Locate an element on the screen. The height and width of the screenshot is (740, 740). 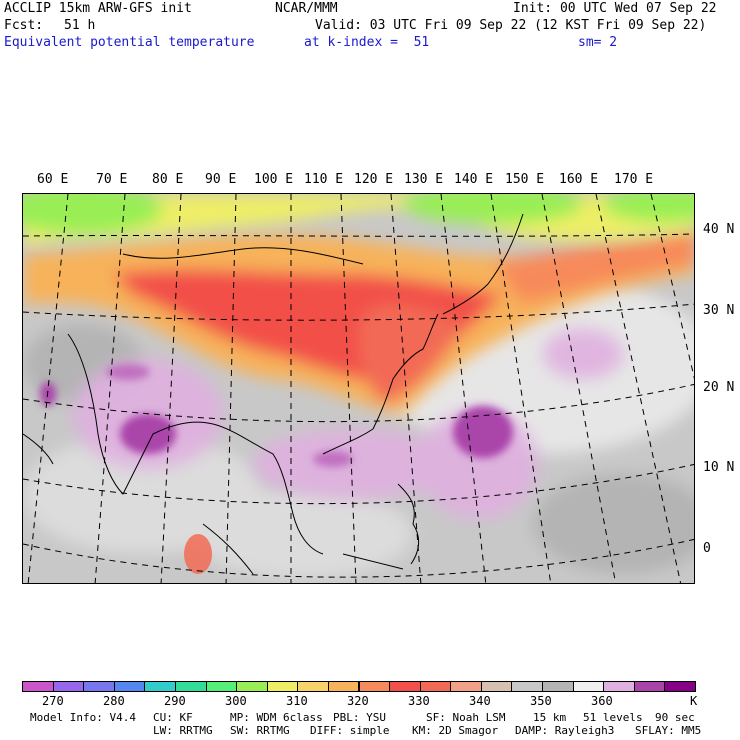
lat-label: 0 is located at coordinates (707, 548).